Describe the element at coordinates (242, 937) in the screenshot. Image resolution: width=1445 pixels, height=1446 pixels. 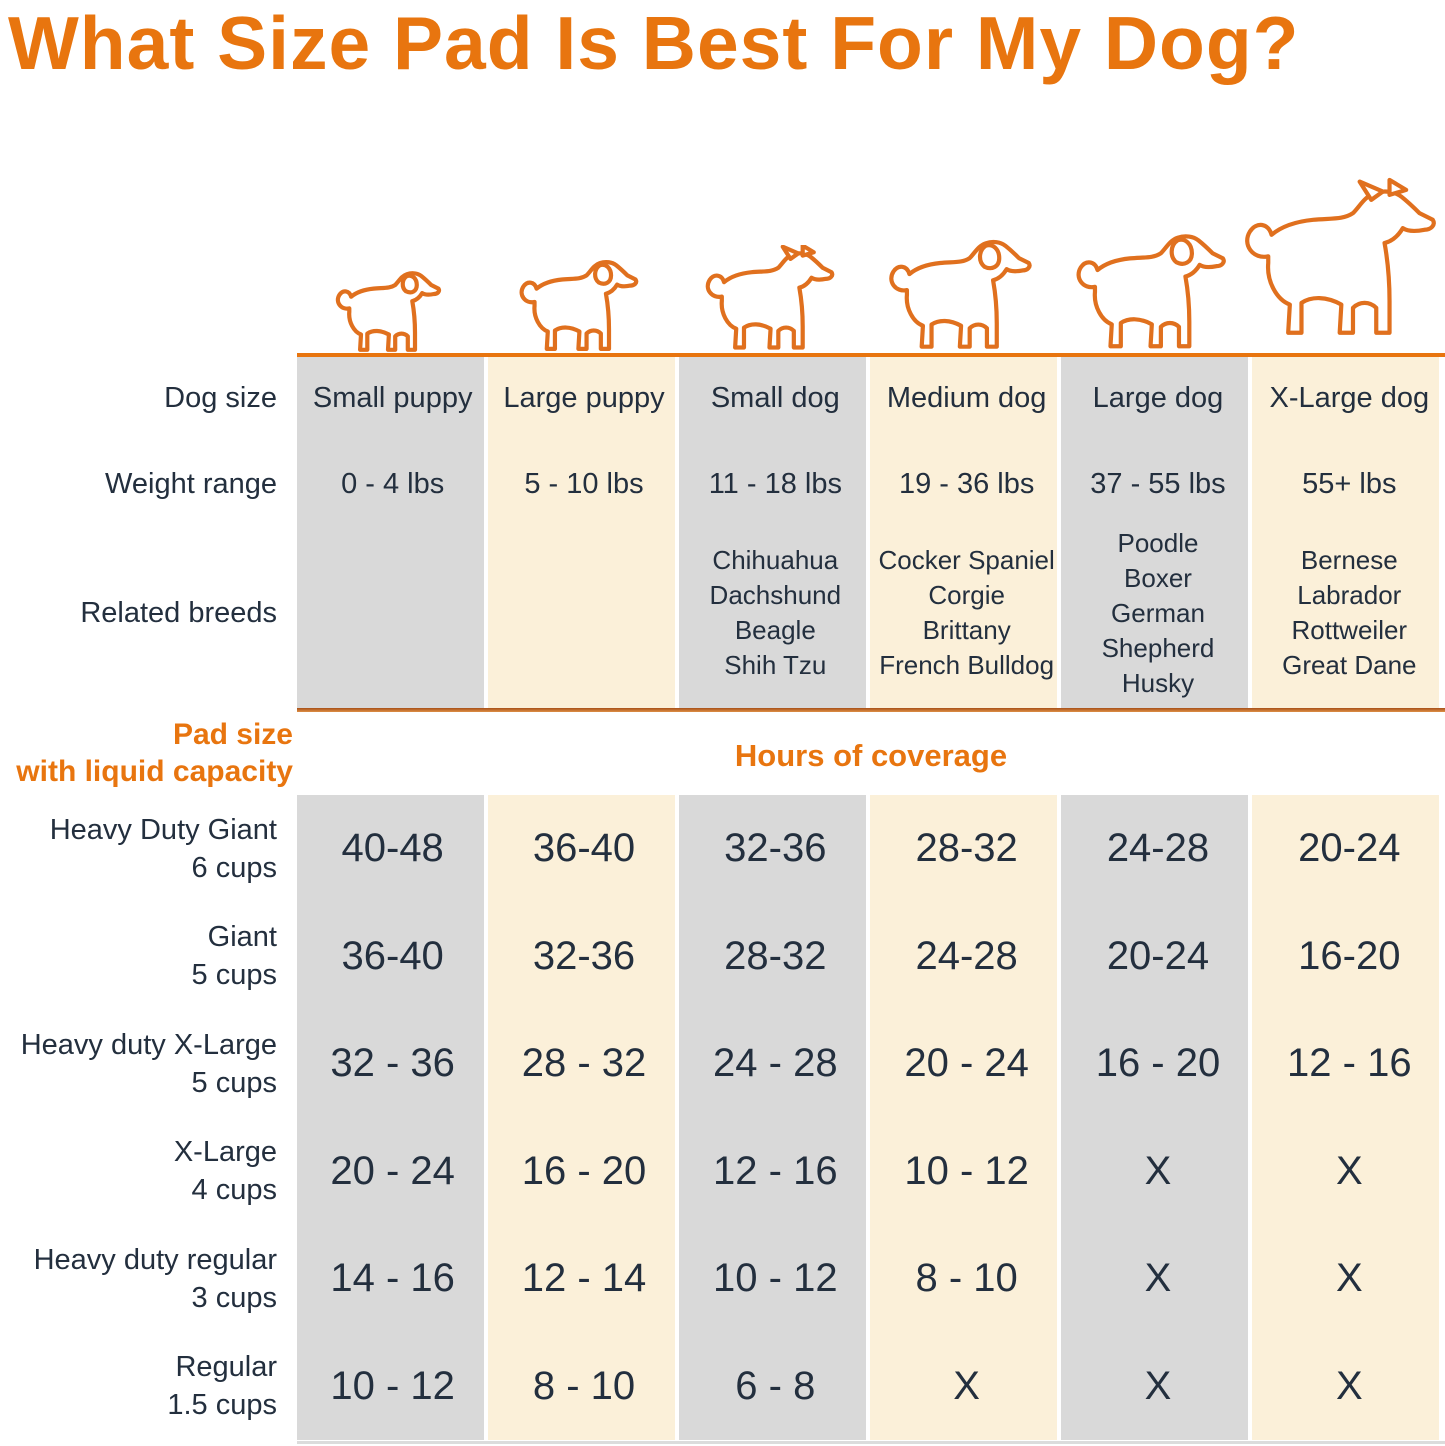
I see `pad-name: Giant` at that location.